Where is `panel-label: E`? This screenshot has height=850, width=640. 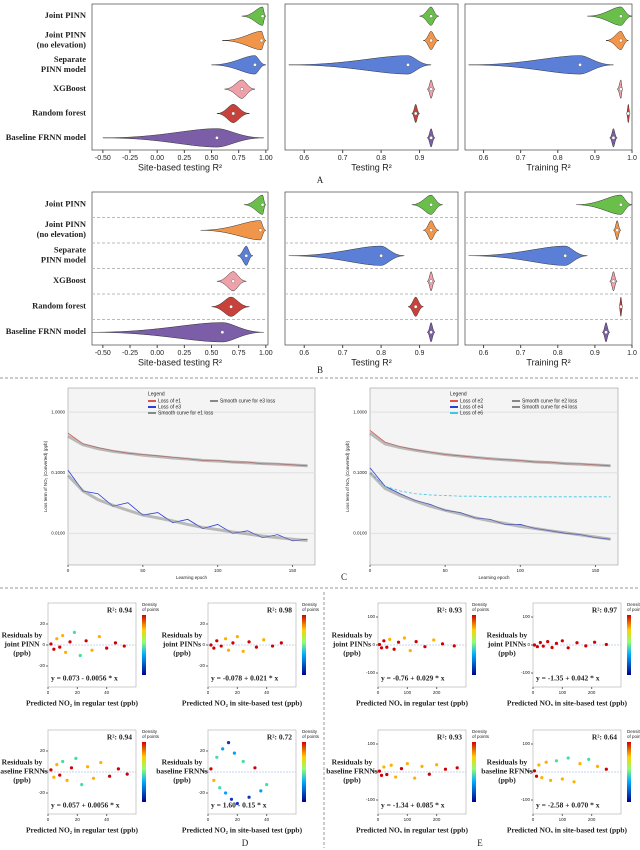 panel-label: E is located at coordinates (480, 843).